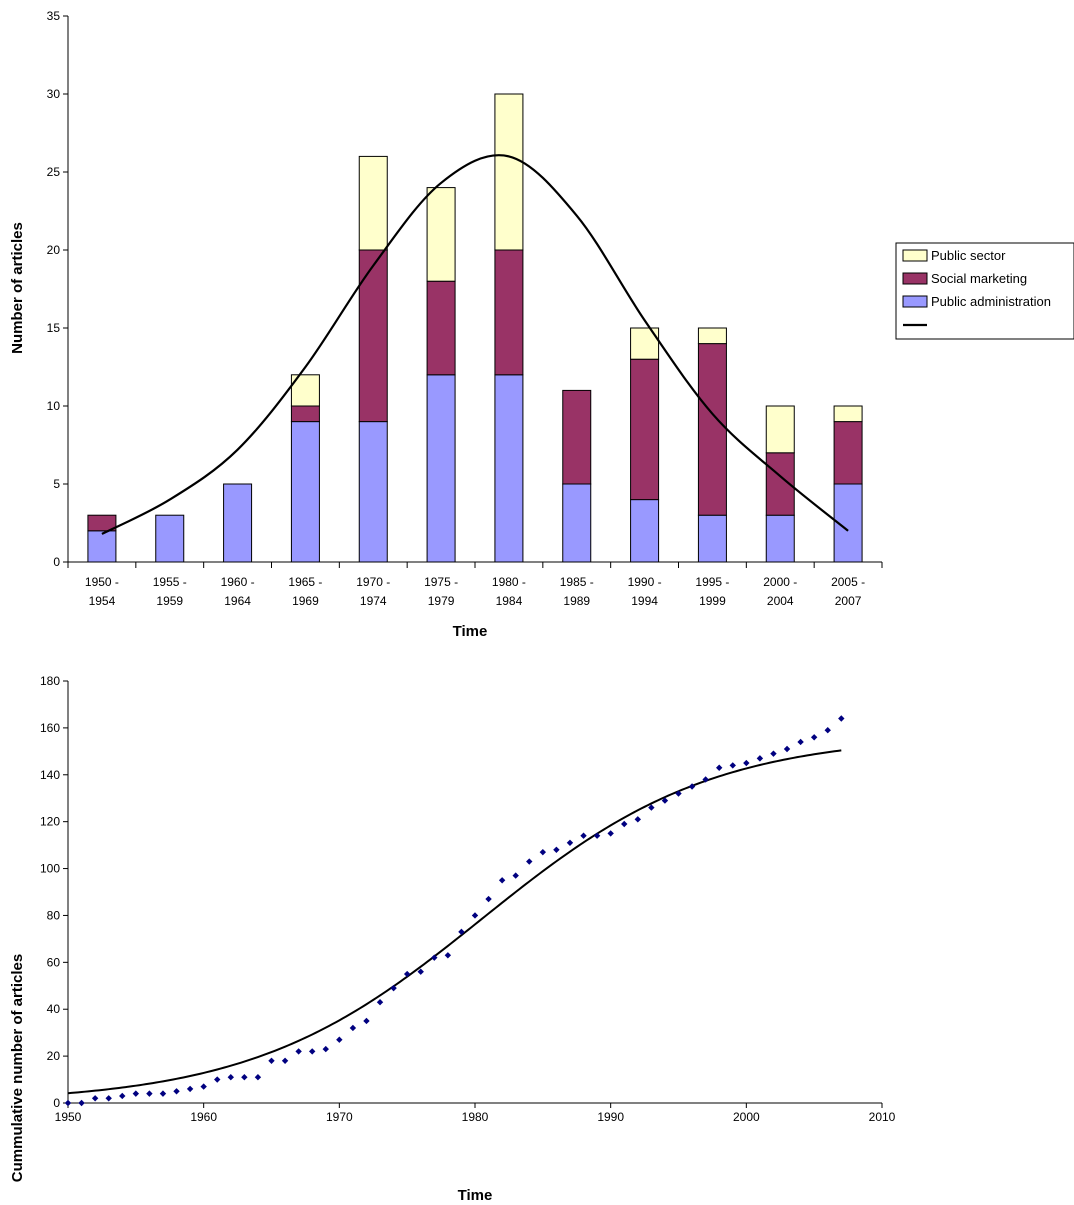 The image size is (1074, 1205). Describe the element at coordinates (169, 601) in the screenshot. I see `x-tick-label: 1959` at that location.